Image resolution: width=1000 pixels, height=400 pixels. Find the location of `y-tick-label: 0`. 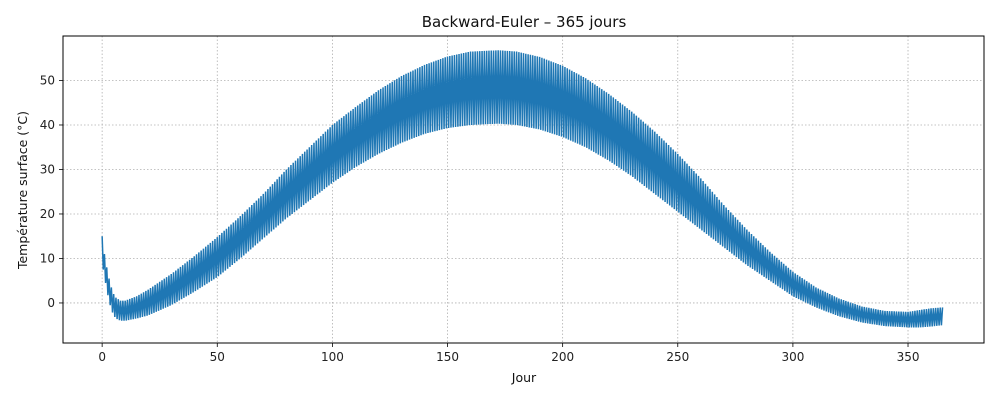

y-tick-label: 0 is located at coordinates (51, 303).